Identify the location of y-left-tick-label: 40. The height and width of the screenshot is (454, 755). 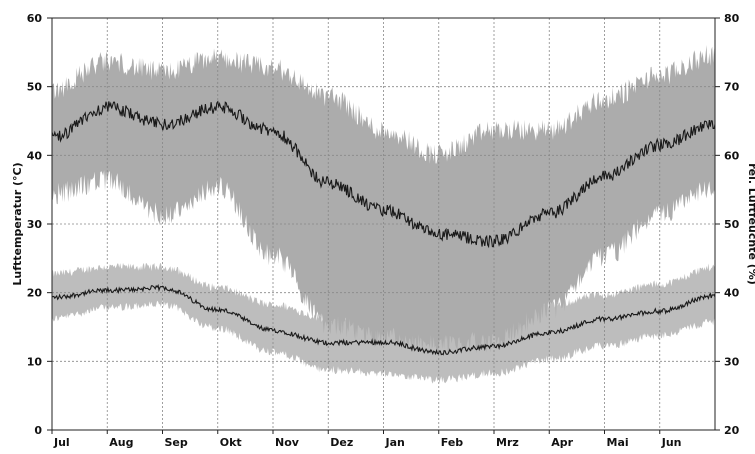
(35, 155).